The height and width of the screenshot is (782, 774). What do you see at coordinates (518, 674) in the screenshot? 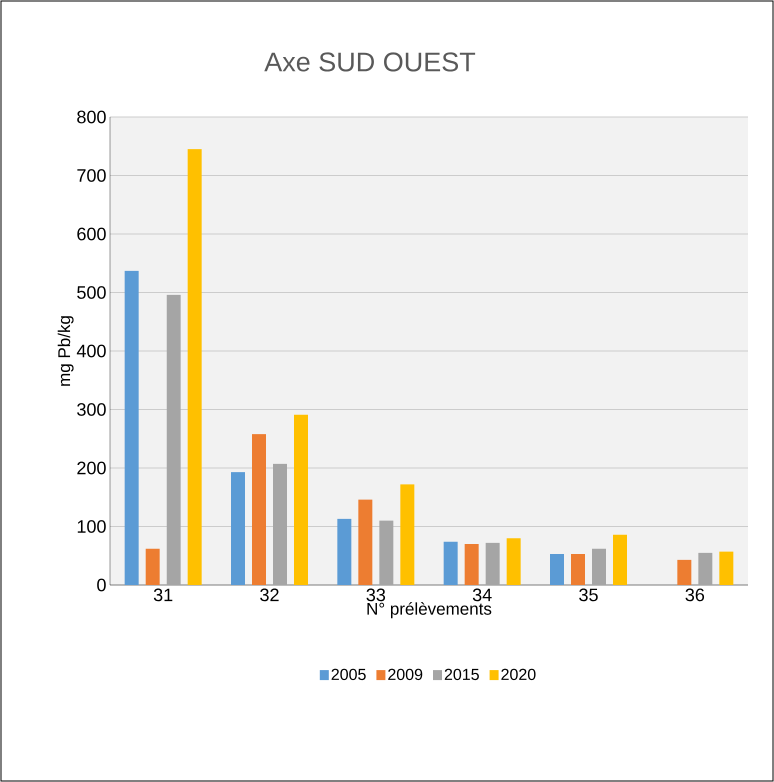
I see `legend-label: 2020` at bounding box center [518, 674].